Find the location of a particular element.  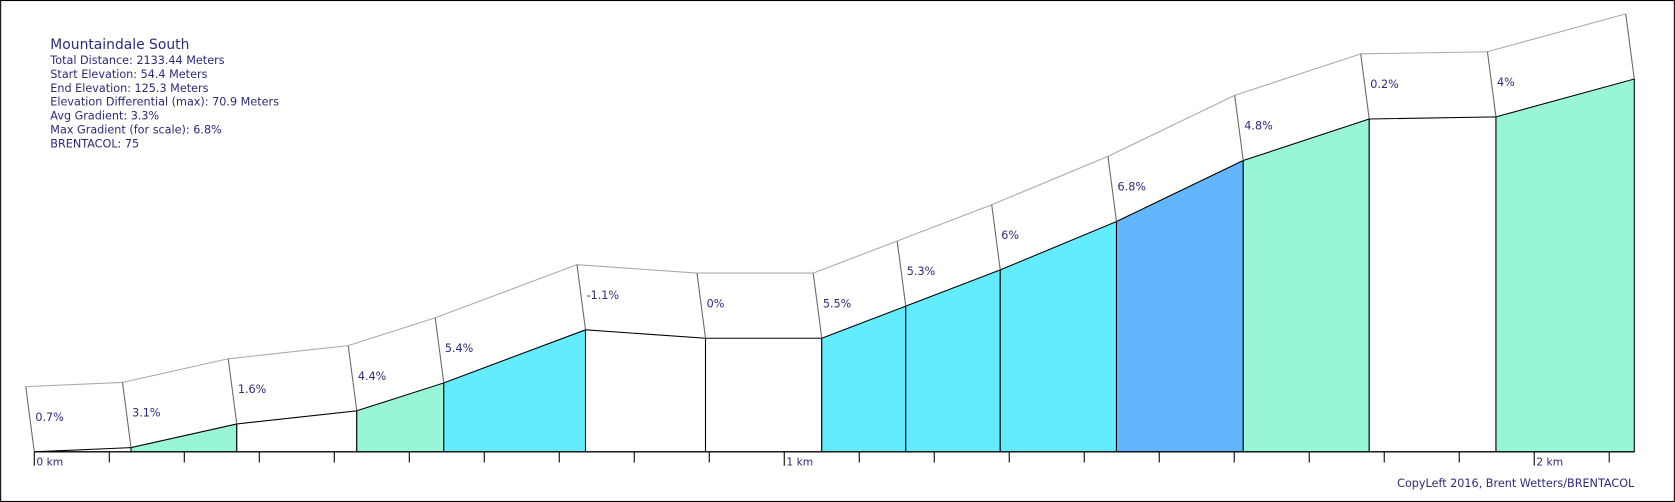

gradient-label: 5.5% is located at coordinates (837, 303).